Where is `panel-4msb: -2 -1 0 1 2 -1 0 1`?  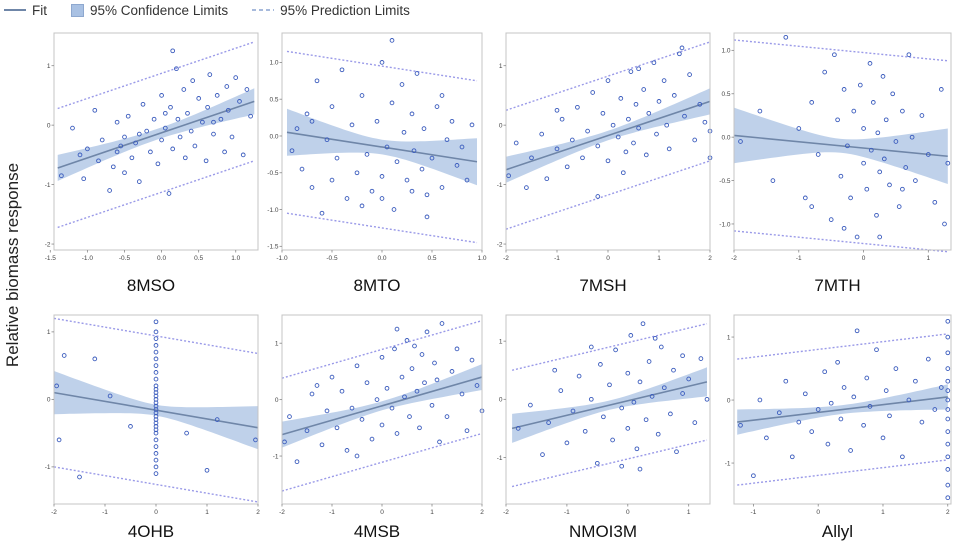
panel-4msb: -2 -1 0 1 2 -1 0 1 is located at coordinates (379, 415).